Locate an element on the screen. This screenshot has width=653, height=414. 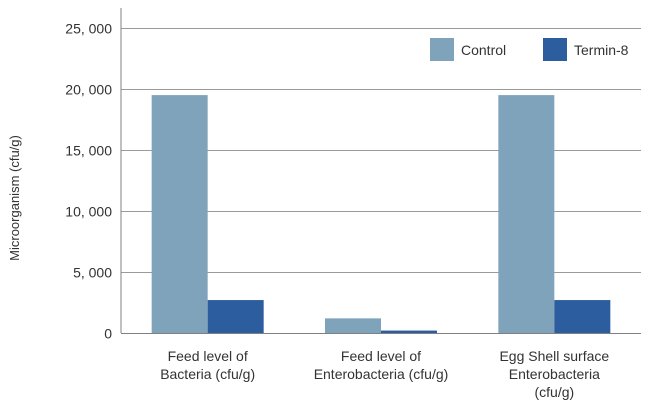
y-tick-label: 20, 000 is located at coordinates (88, 90).